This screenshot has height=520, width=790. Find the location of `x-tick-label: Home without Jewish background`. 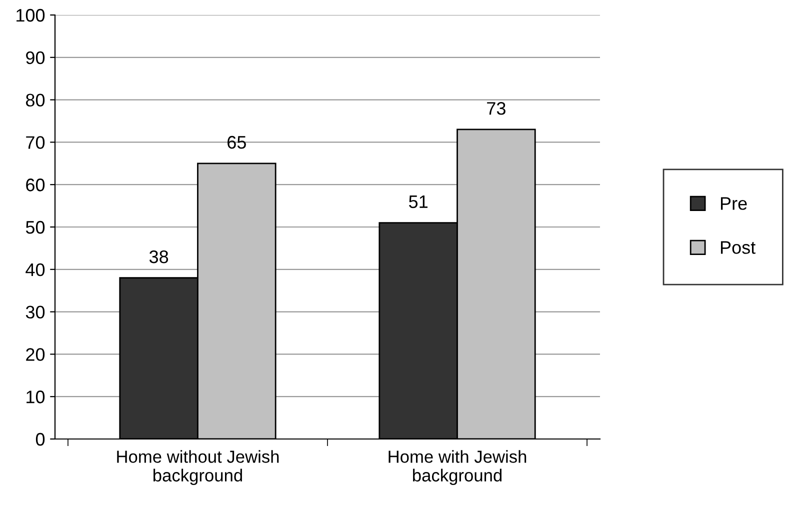

x-tick-label: Home without Jewish background is located at coordinates (198, 467).